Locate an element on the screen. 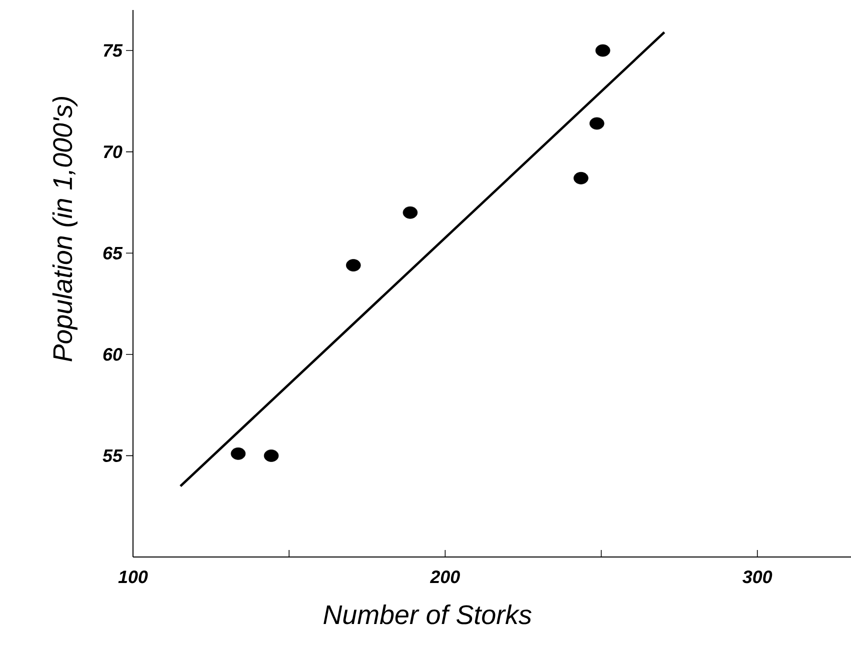 The image size is (851, 662). y-tick-label: 60 is located at coordinates (112, 354).